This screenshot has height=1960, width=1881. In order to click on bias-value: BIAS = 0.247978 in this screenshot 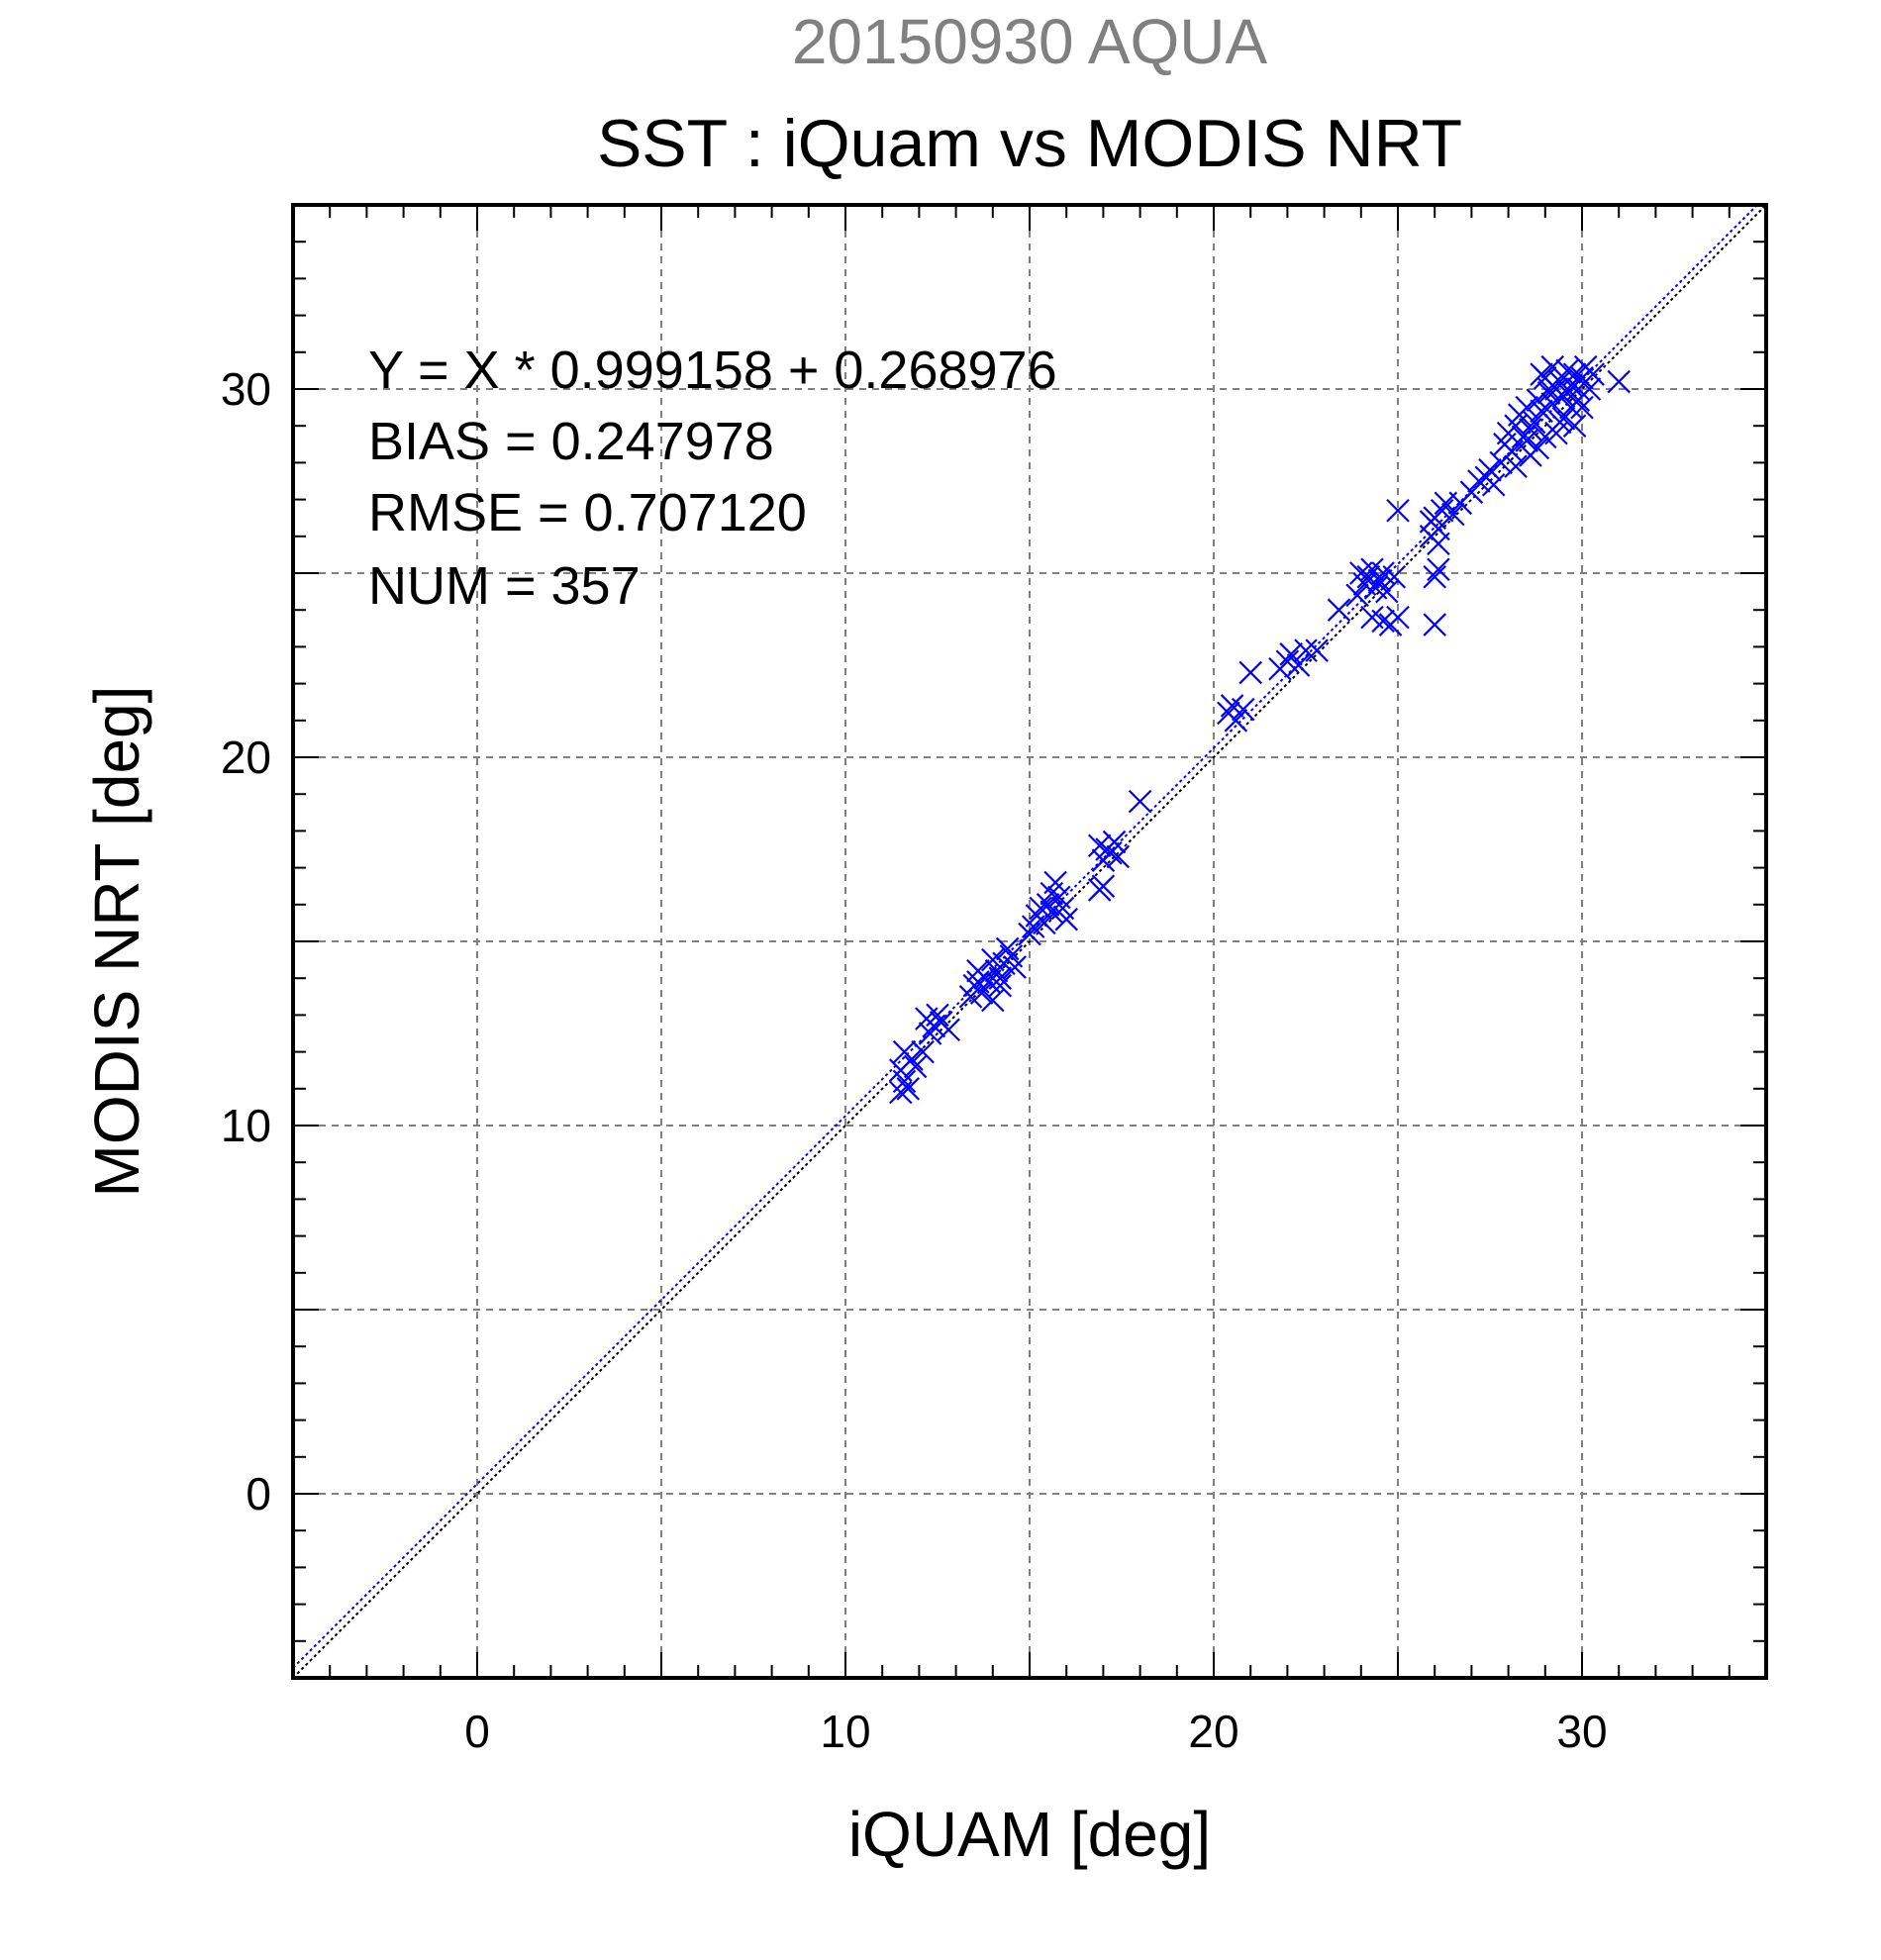, I will do `click(571, 441)`.